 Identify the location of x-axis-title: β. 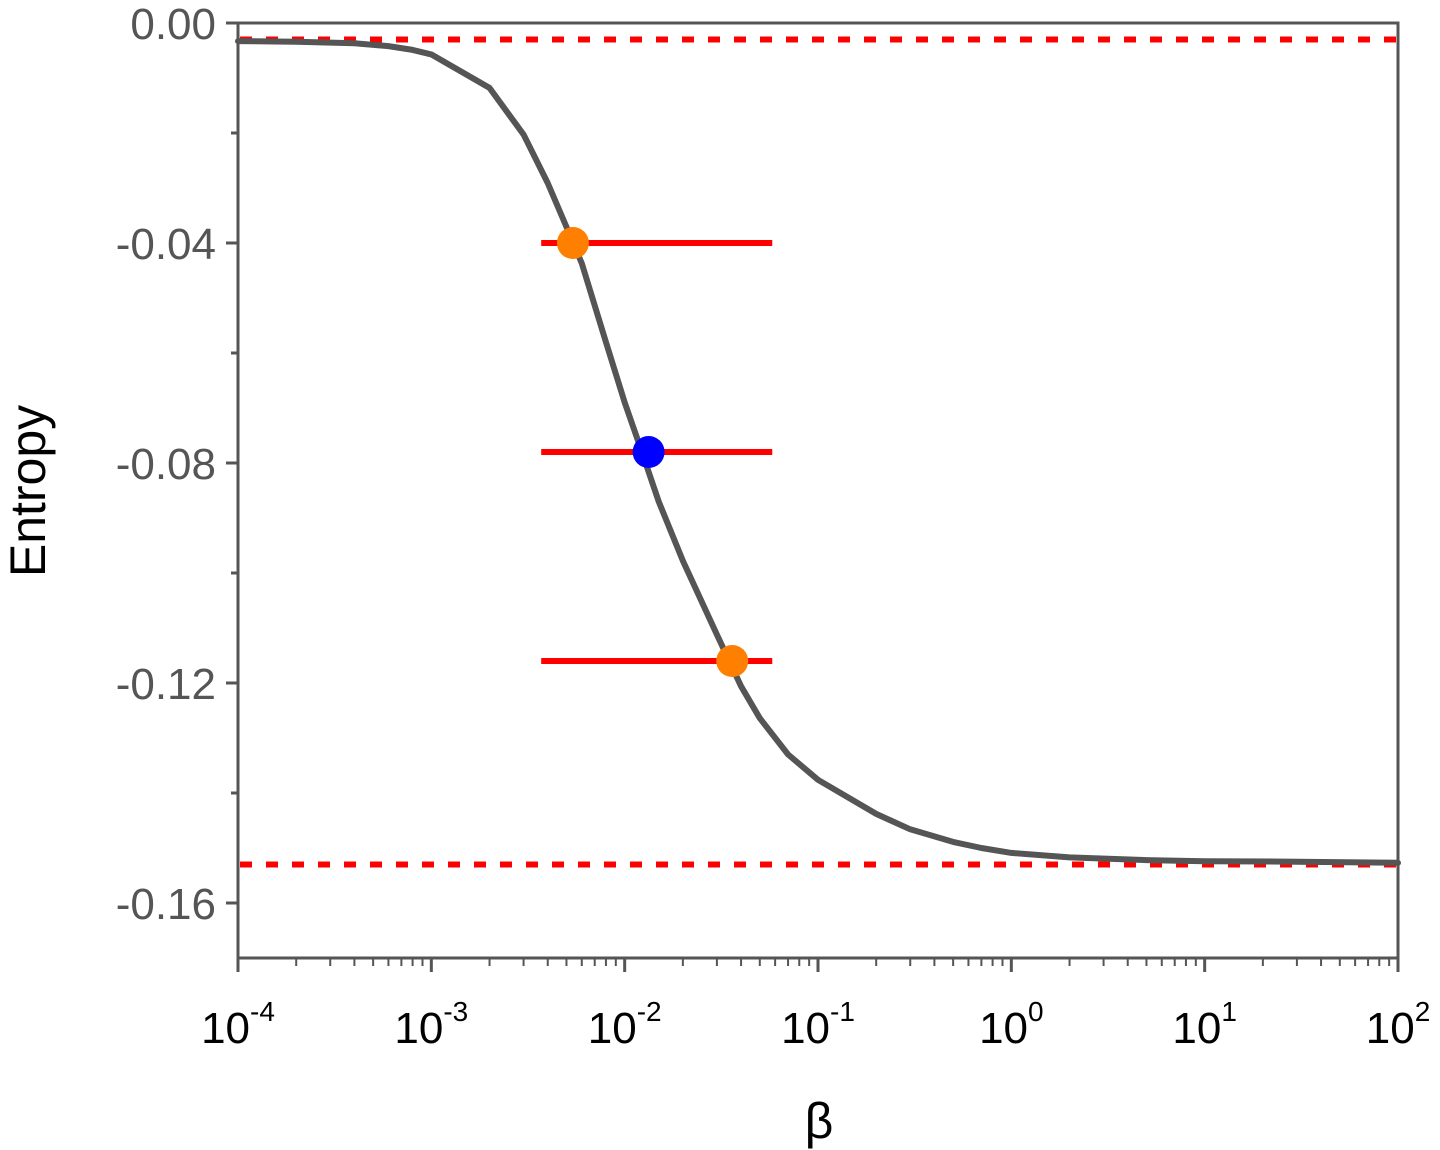
(819, 1121).